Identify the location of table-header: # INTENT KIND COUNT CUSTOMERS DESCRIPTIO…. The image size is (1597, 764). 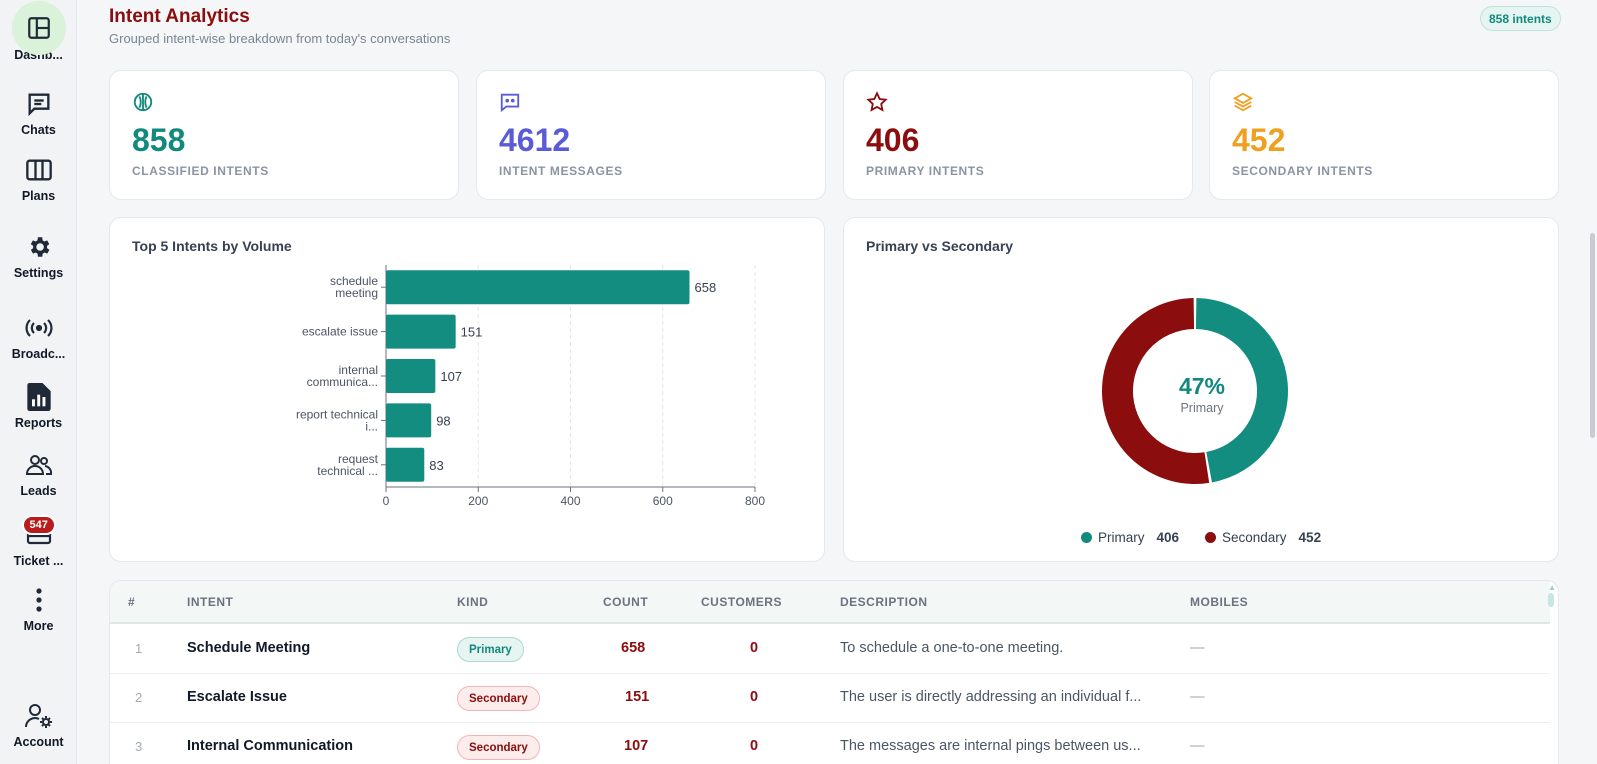
(830, 602).